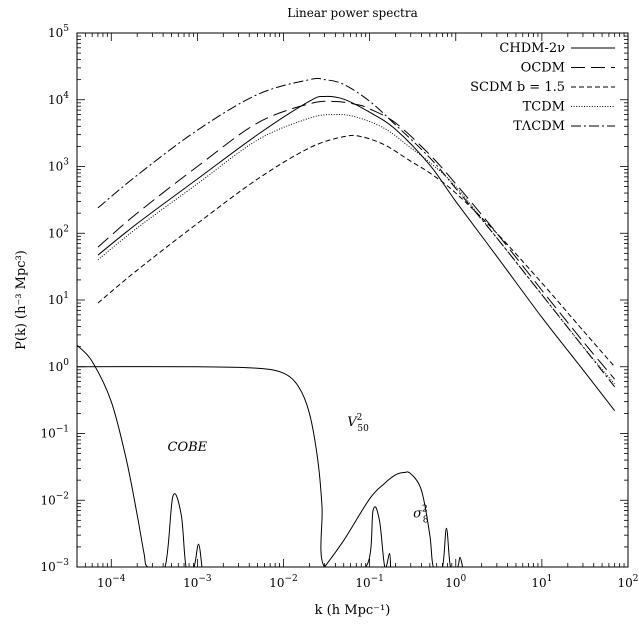 The image size is (639, 628). Describe the element at coordinates (58, 32) in the screenshot. I see `y-tick-label: 10⁵` at that location.